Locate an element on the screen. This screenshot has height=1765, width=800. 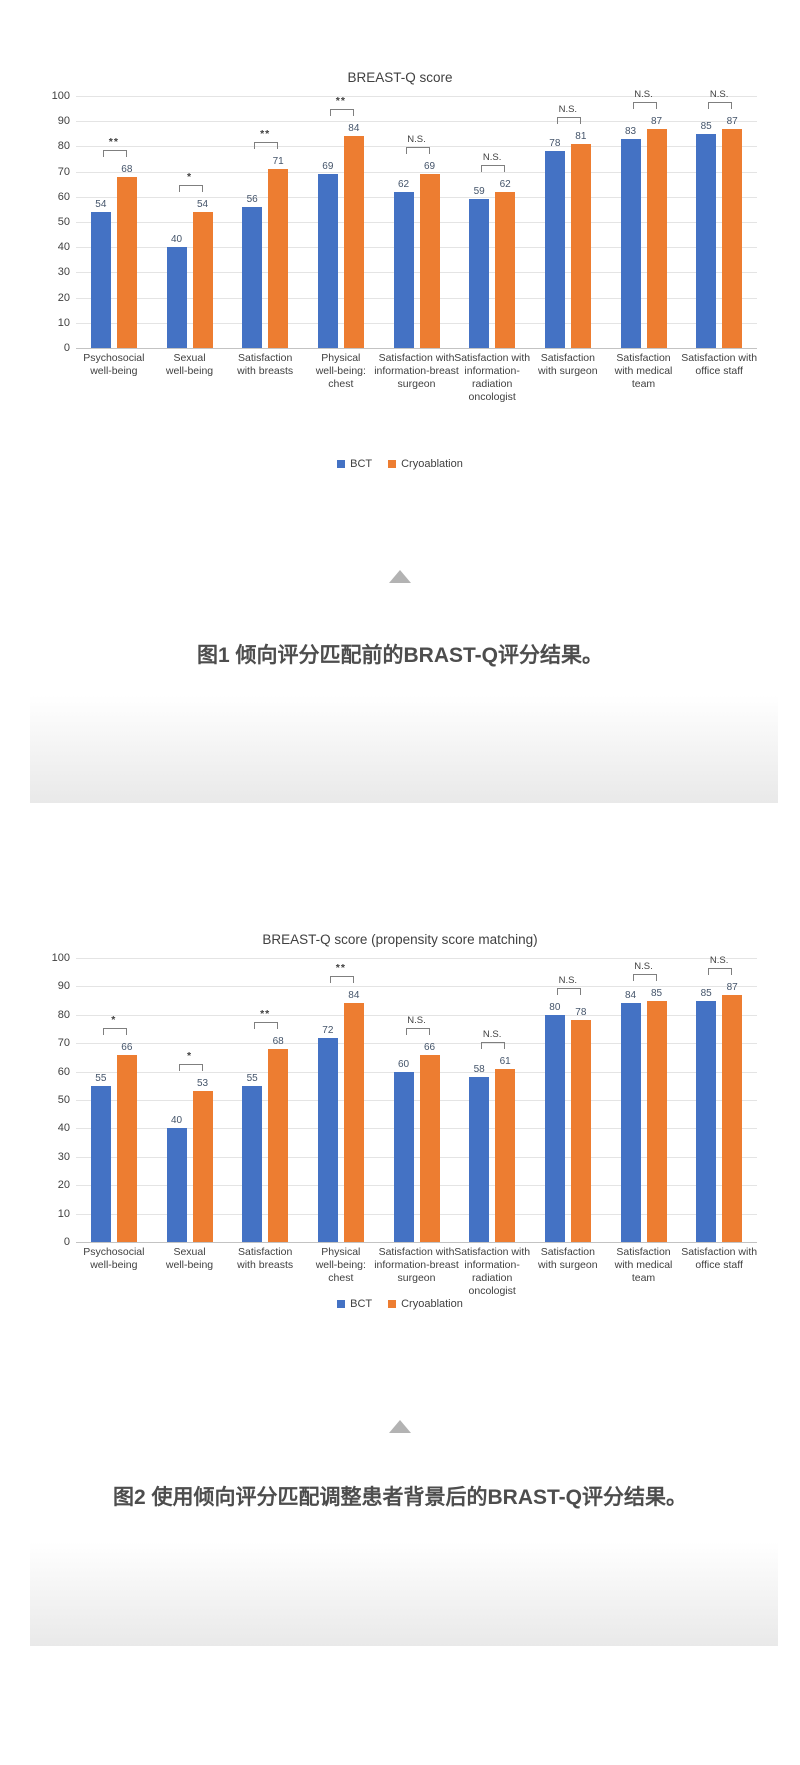
y-axis-tick-label: 60 is located at coordinates (63, 1071).